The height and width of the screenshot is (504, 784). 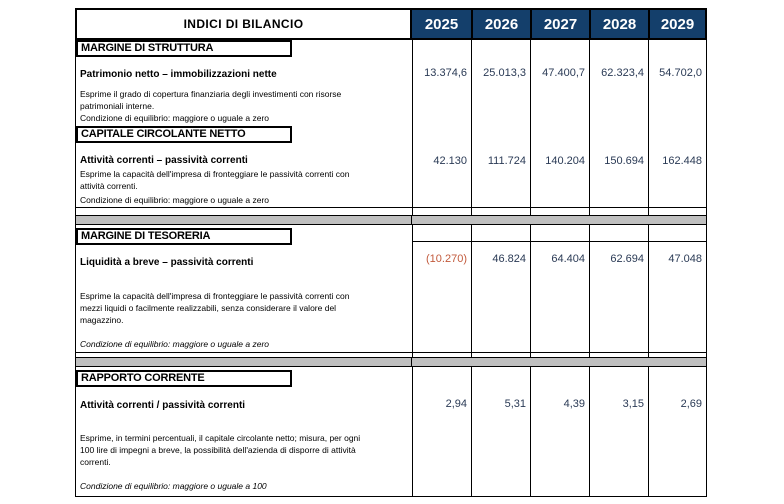 What do you see at coordinates (117, 106) in the screenshot?
I see `description-line: patrimoniali interne.` at bounding box center [117, 106].